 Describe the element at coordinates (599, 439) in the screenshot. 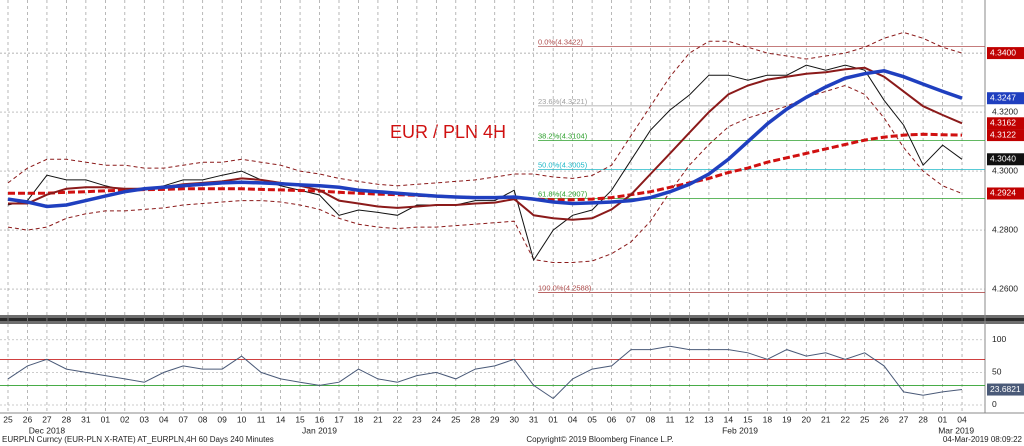

I see `footer-center: Copyright© 2019 Bloomberg Finance L.P.` at that location.